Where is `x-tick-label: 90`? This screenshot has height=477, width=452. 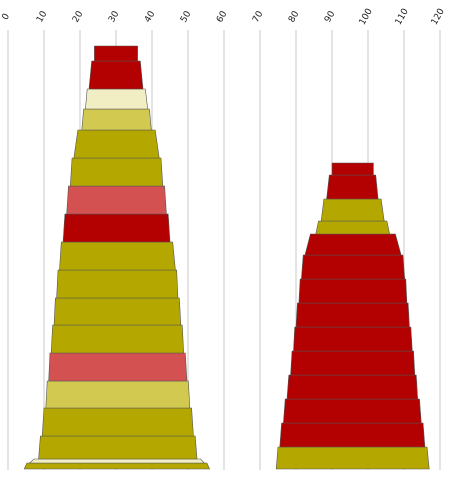
x-tick-label: 90 is located at coordinates (330, 16).